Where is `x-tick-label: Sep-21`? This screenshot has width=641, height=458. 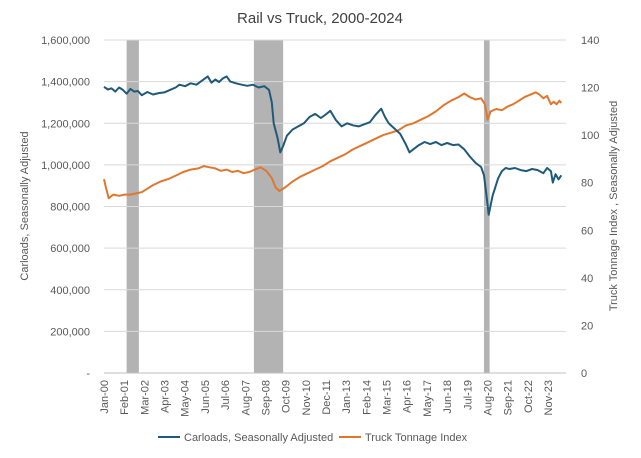 x-tick-label: Sep-21 is located at coordinates (509, 397).